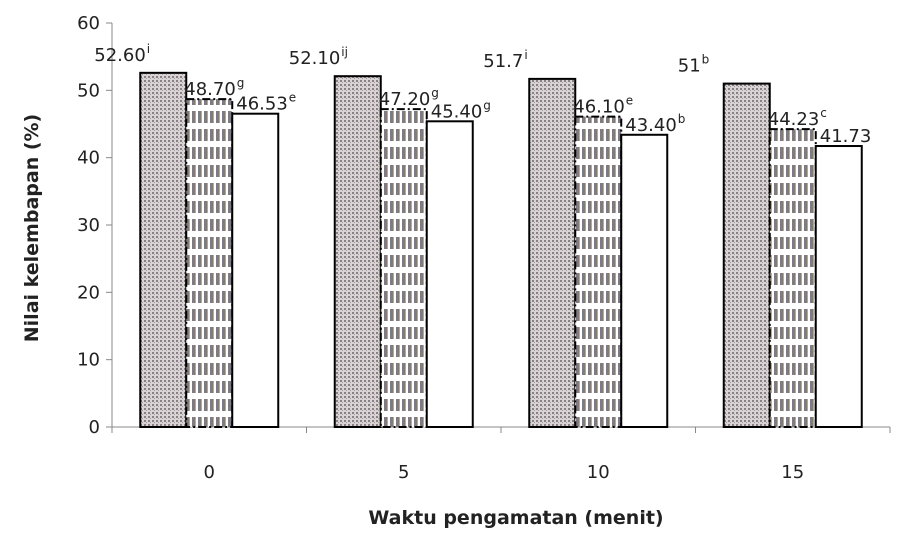 The height and width of the screenshot is (535, 898). What do you see at coordinates (409, 98) in the screenshot?
I see `data-label: 47.20g` at bounding box center [409, 98].